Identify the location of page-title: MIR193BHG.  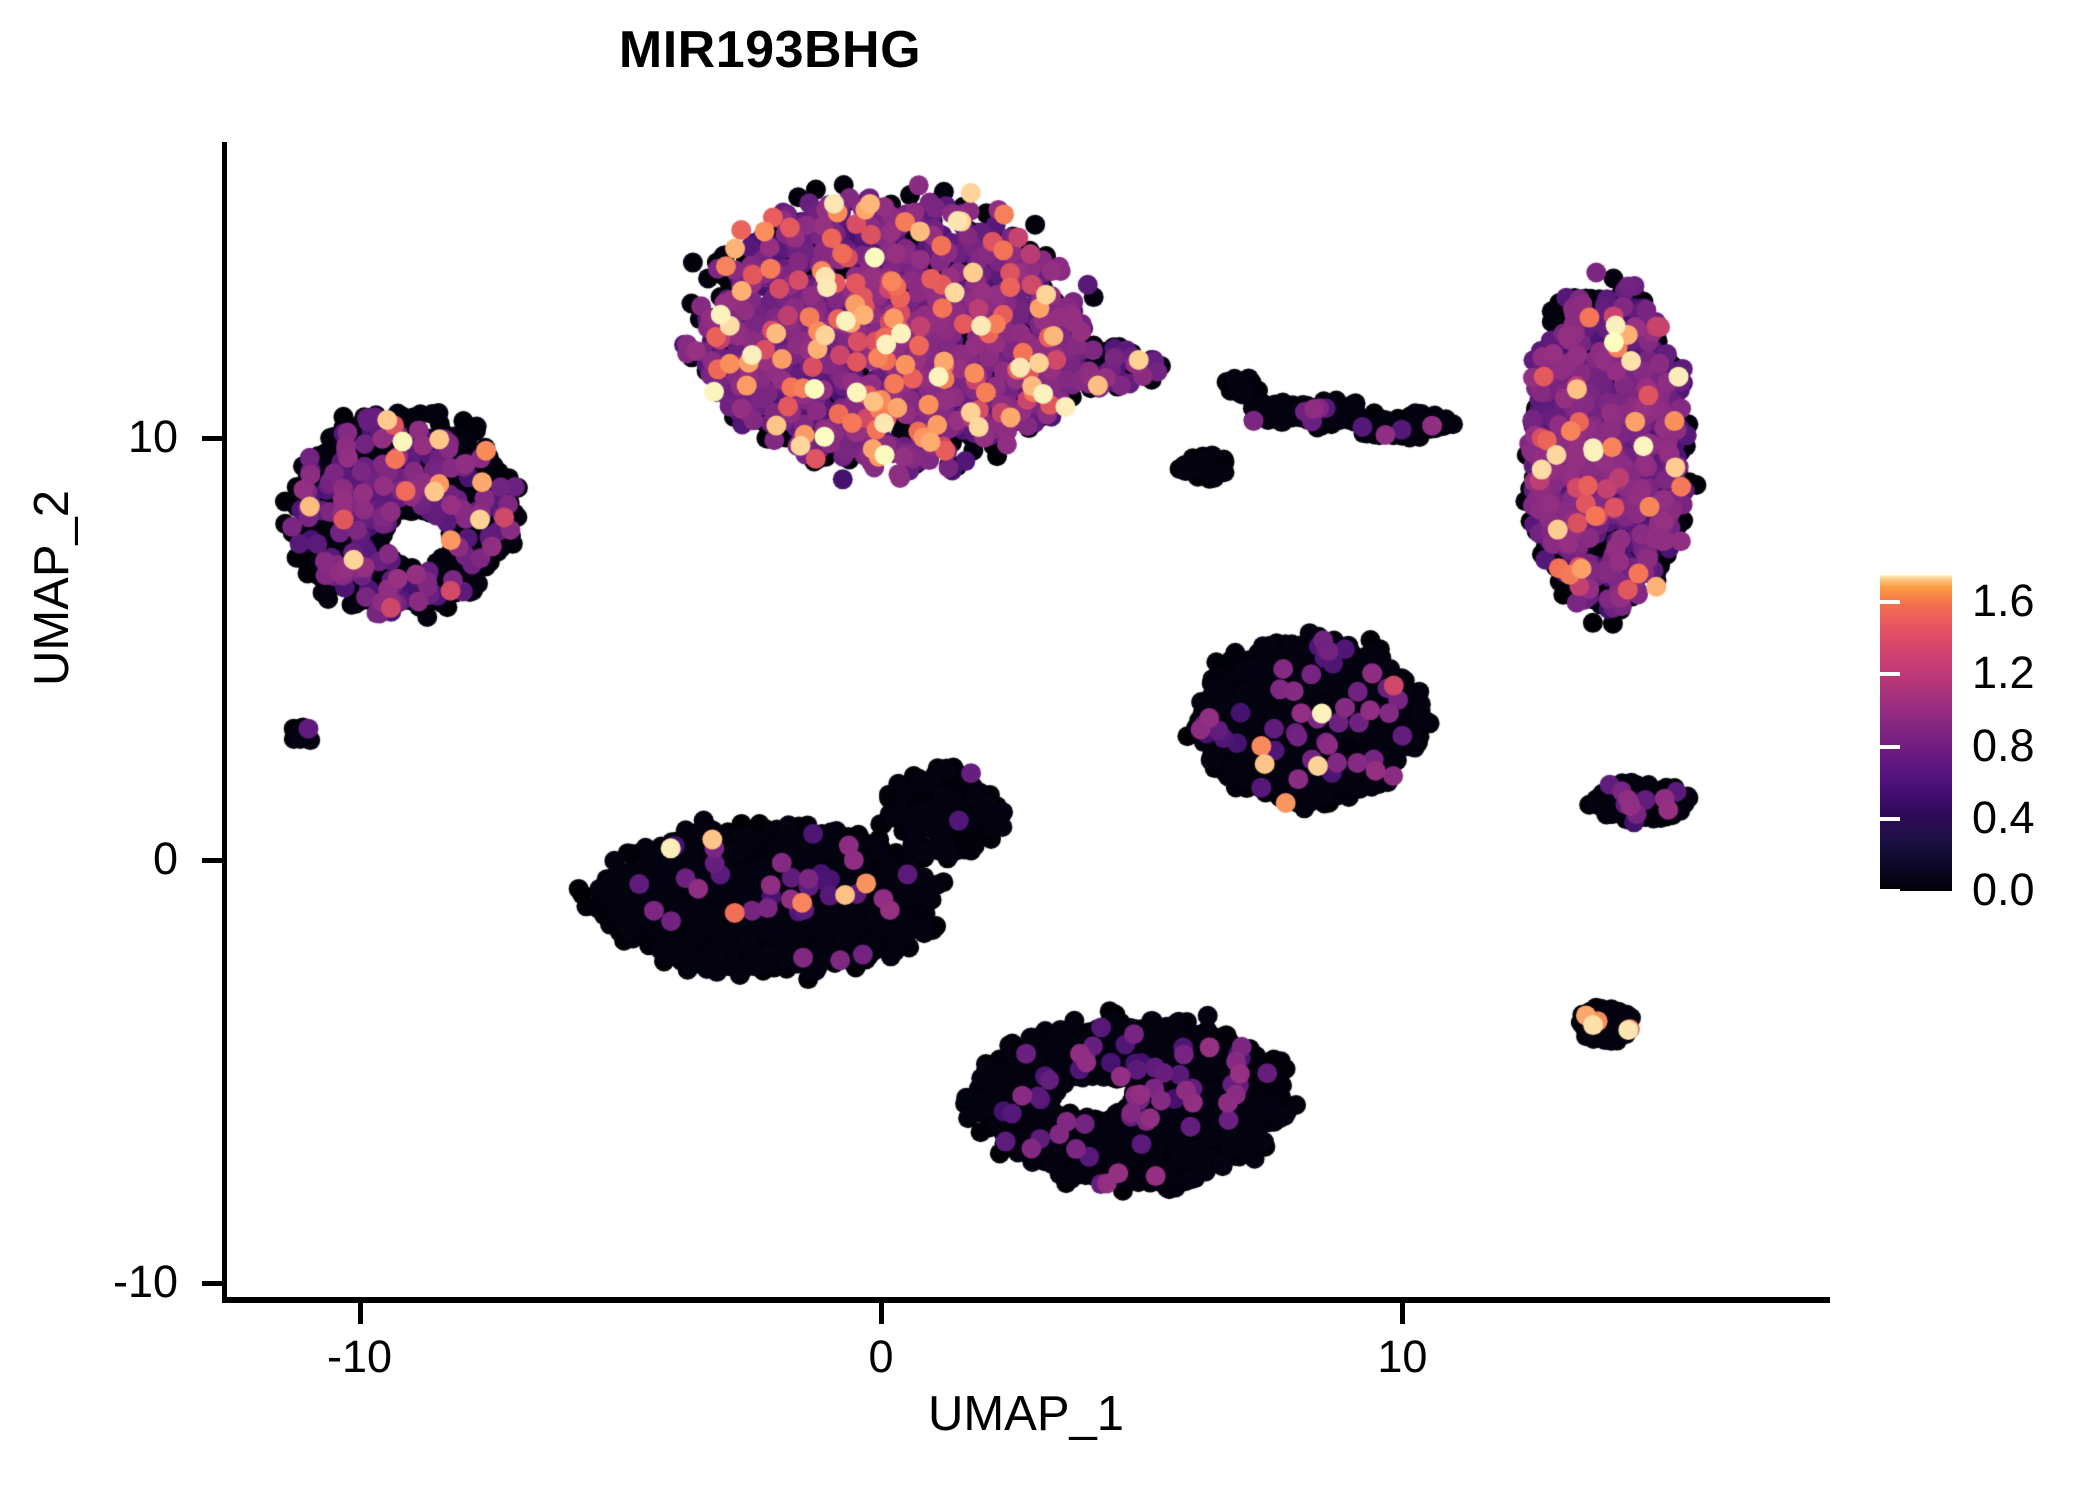
(770, 50).